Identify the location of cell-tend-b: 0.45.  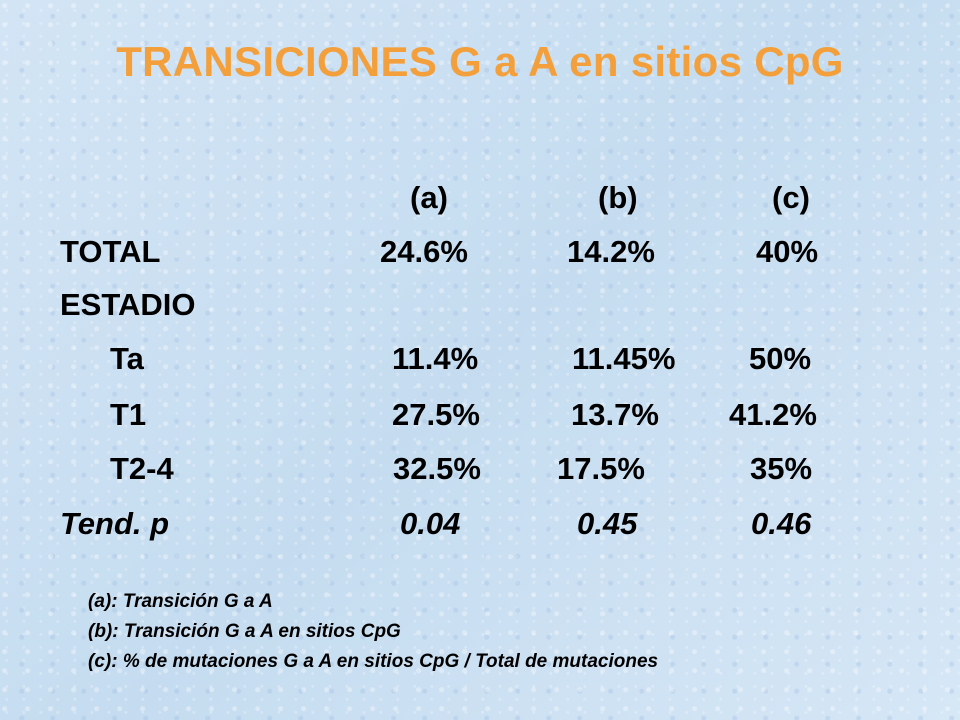
(607, 523).